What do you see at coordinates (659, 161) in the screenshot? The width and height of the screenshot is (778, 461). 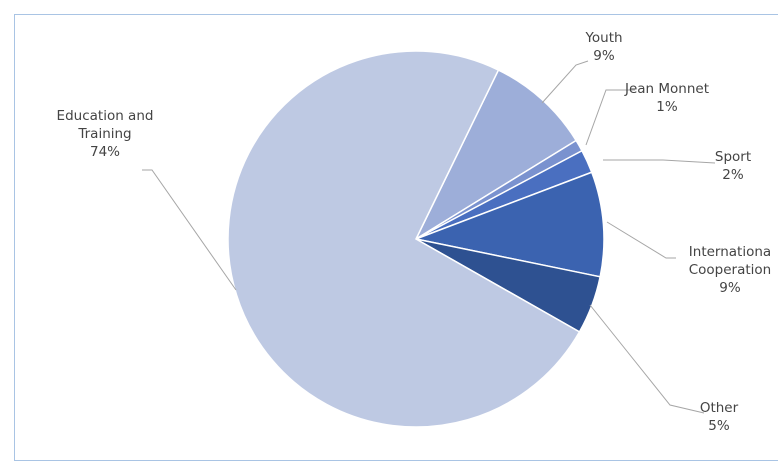 I see `leader-line-sport` at bounding box center [659, 161].